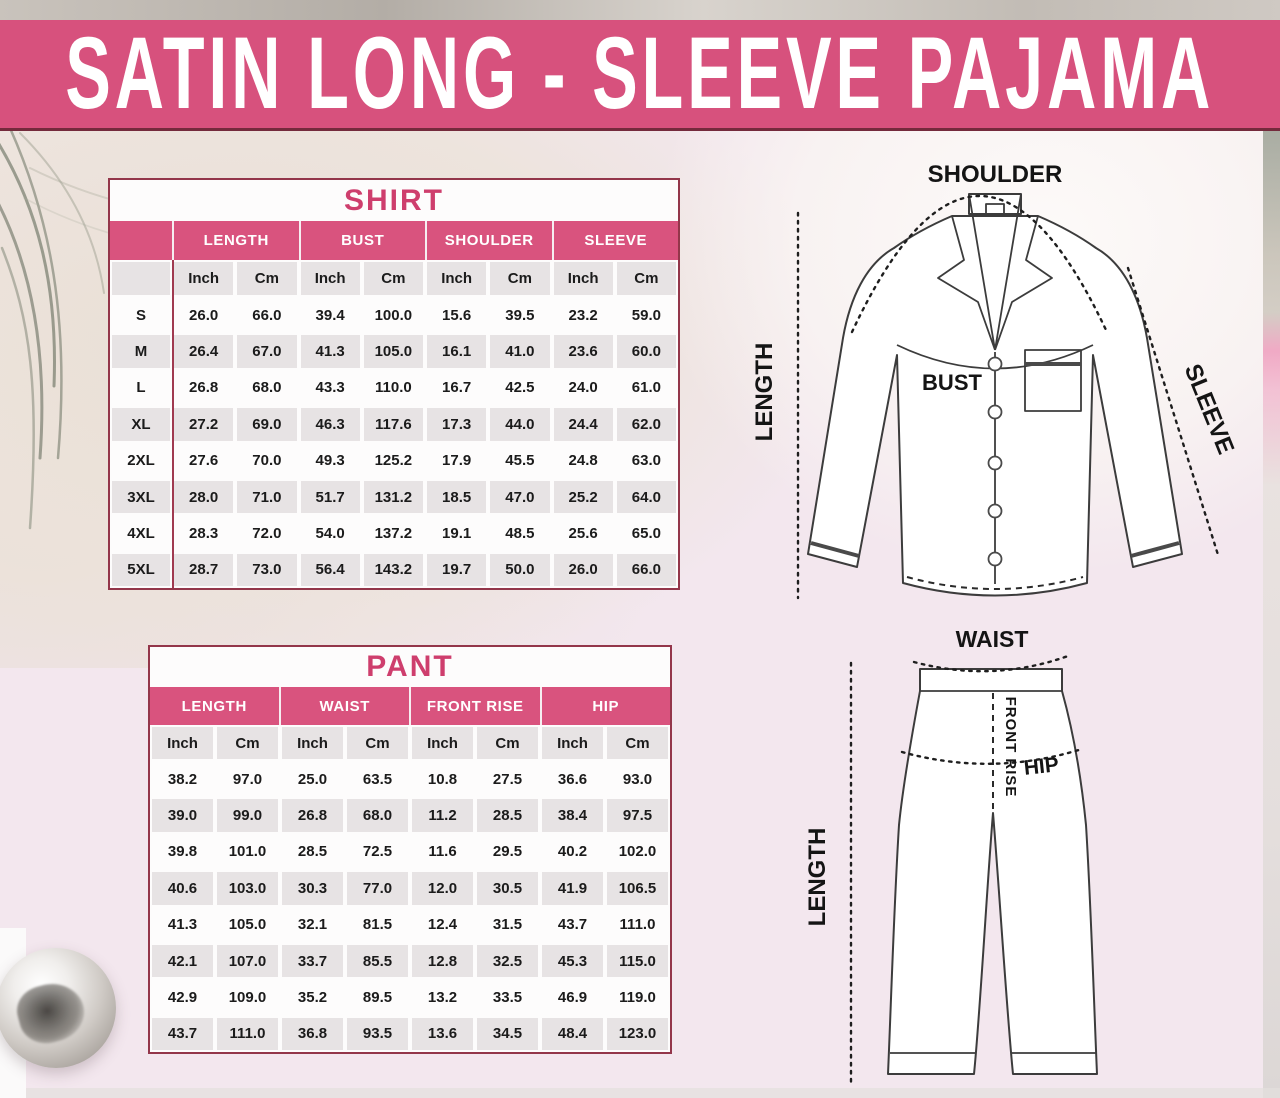 The width and height of the screenshot is (1280, 1098). What do you see at coordinates (583, 315) in the screenshot?
I see `value-cell: 23.2` at bounding box center [583, 315].